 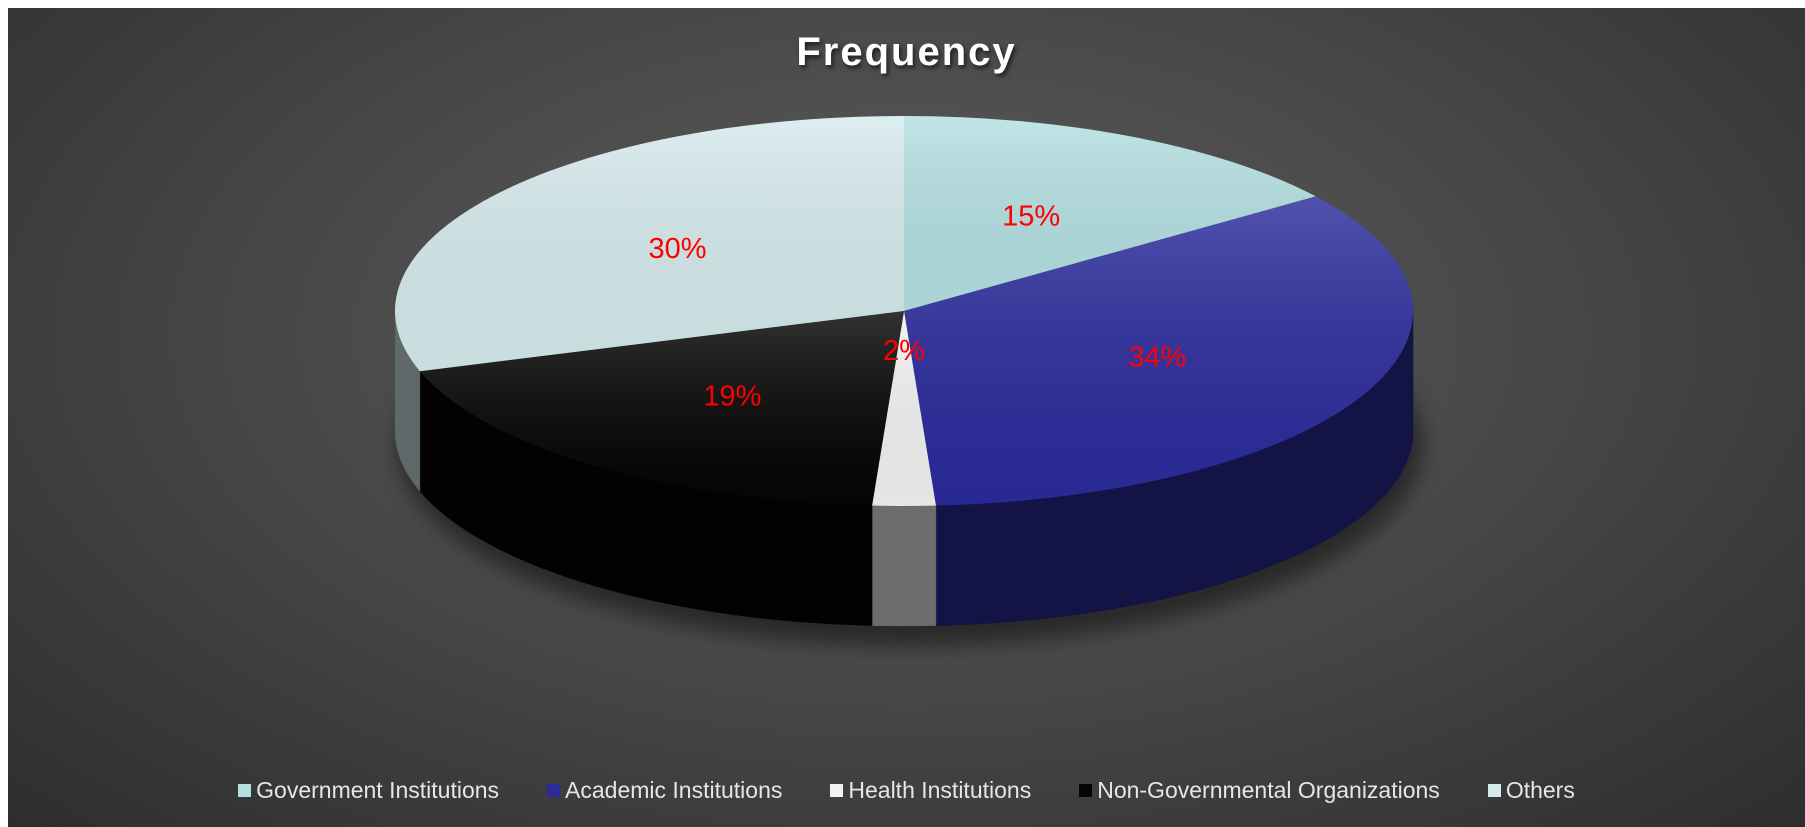 I want to click on chart-title: Frequency, so click(x=906, y=52).